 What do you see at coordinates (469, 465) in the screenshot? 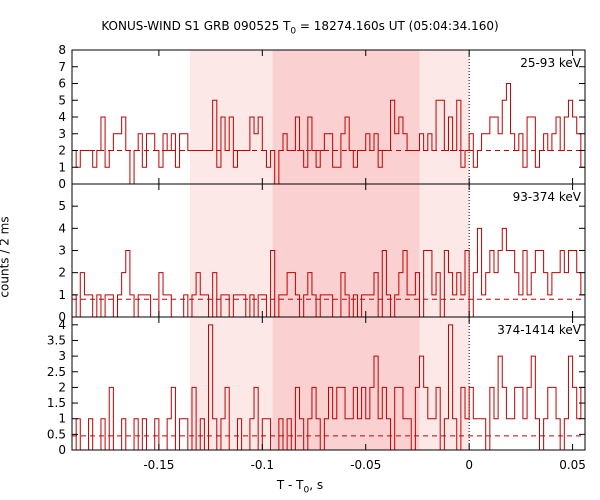
I see `x-tick-label: 0` at bounding box center [469, 465].